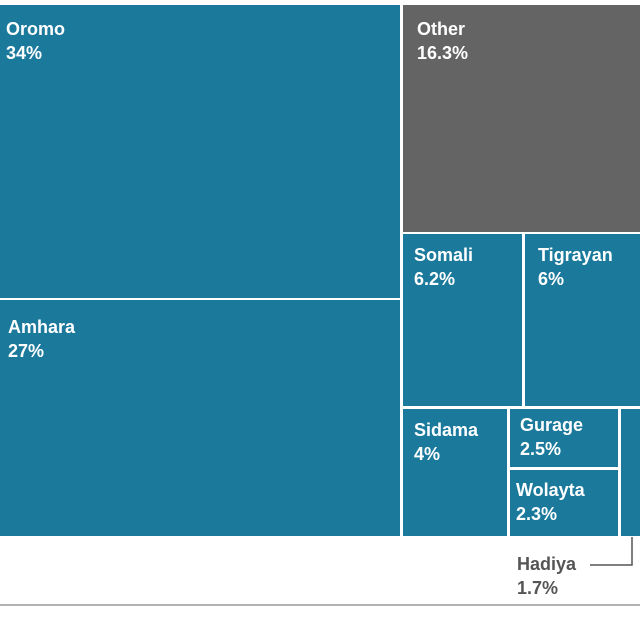 Image resolution: width=640 pixels, height=621 pixels. Describe the element at coordinates (540, 449) in the screenshot. I see `tile-value: 2.5%` at that location.